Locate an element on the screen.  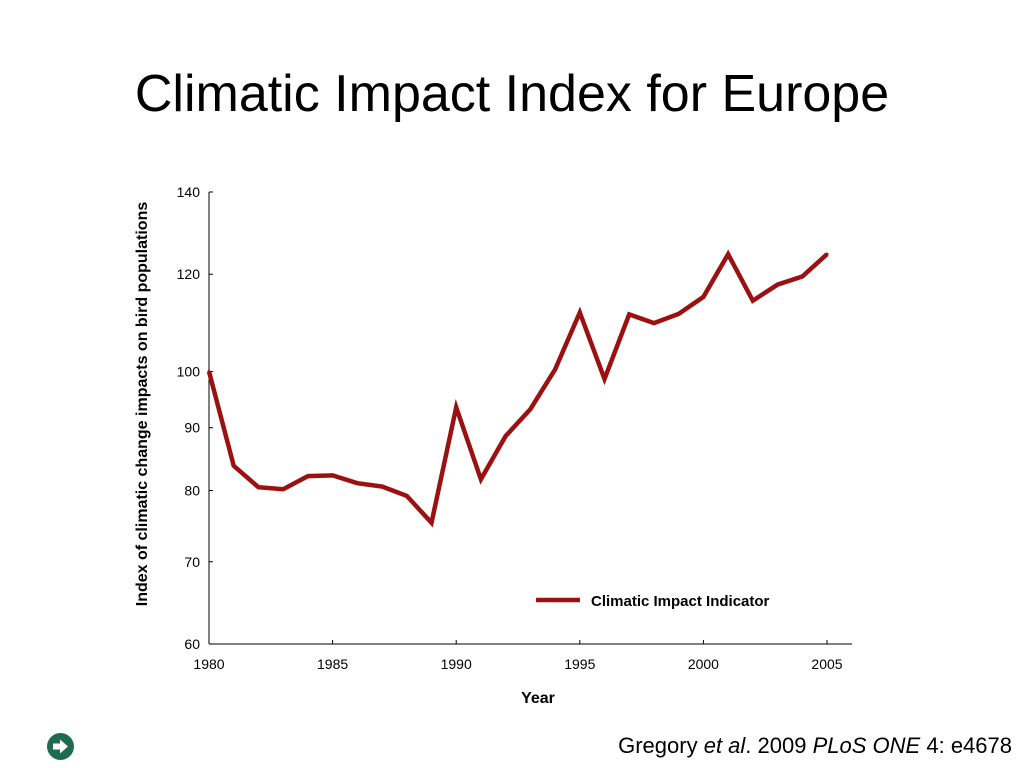
x-axis: 1980 1985 1990 1995 2000 2005 is located at coordinates (522, 656).